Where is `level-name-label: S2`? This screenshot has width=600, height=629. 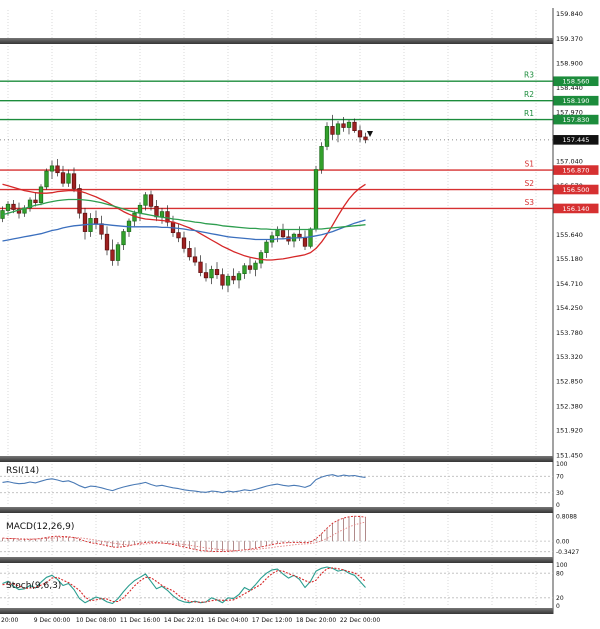 level-name-label: S2 is located at coordinates (529, 183).